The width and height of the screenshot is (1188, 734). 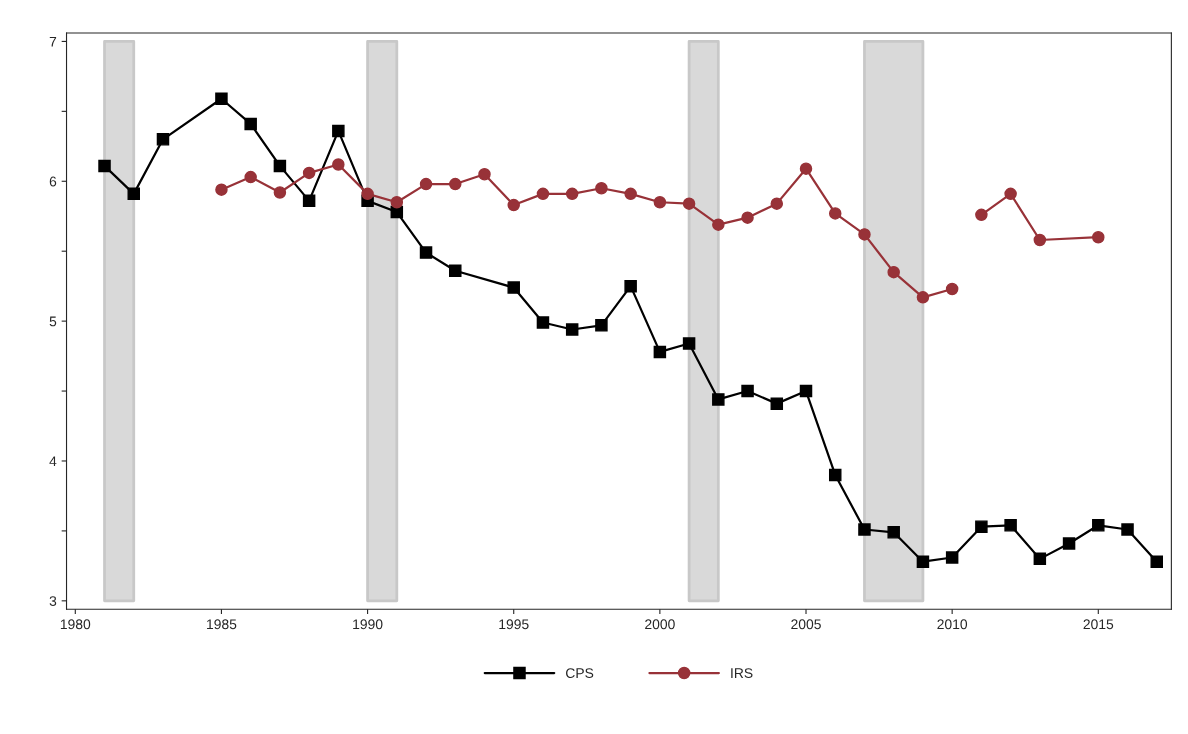 What do you see at coordinates (53, 41) in the screenshot?
I see `y-tick-label: 7` at bounding box center [53, 41].